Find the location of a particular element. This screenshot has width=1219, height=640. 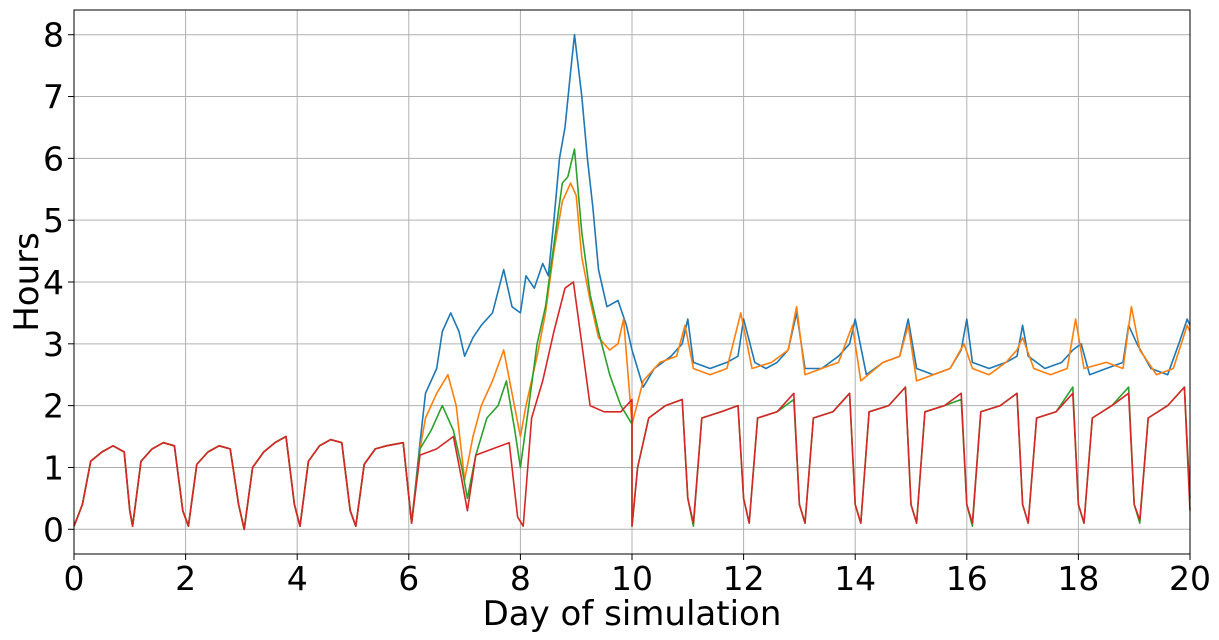

x-tick-label: 10 is located at coordinates (632, 578).